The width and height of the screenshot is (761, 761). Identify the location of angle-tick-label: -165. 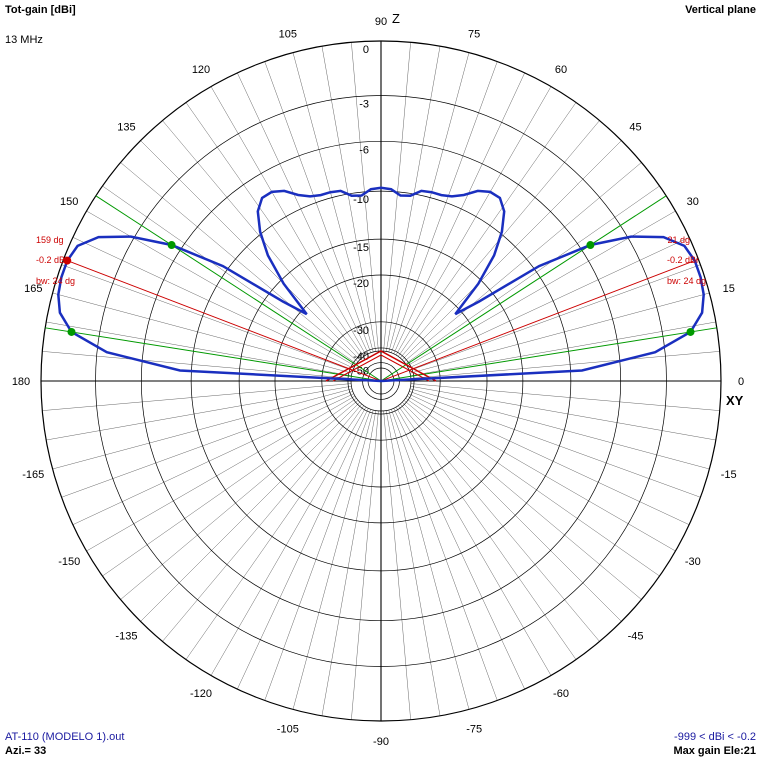
(33, 475).